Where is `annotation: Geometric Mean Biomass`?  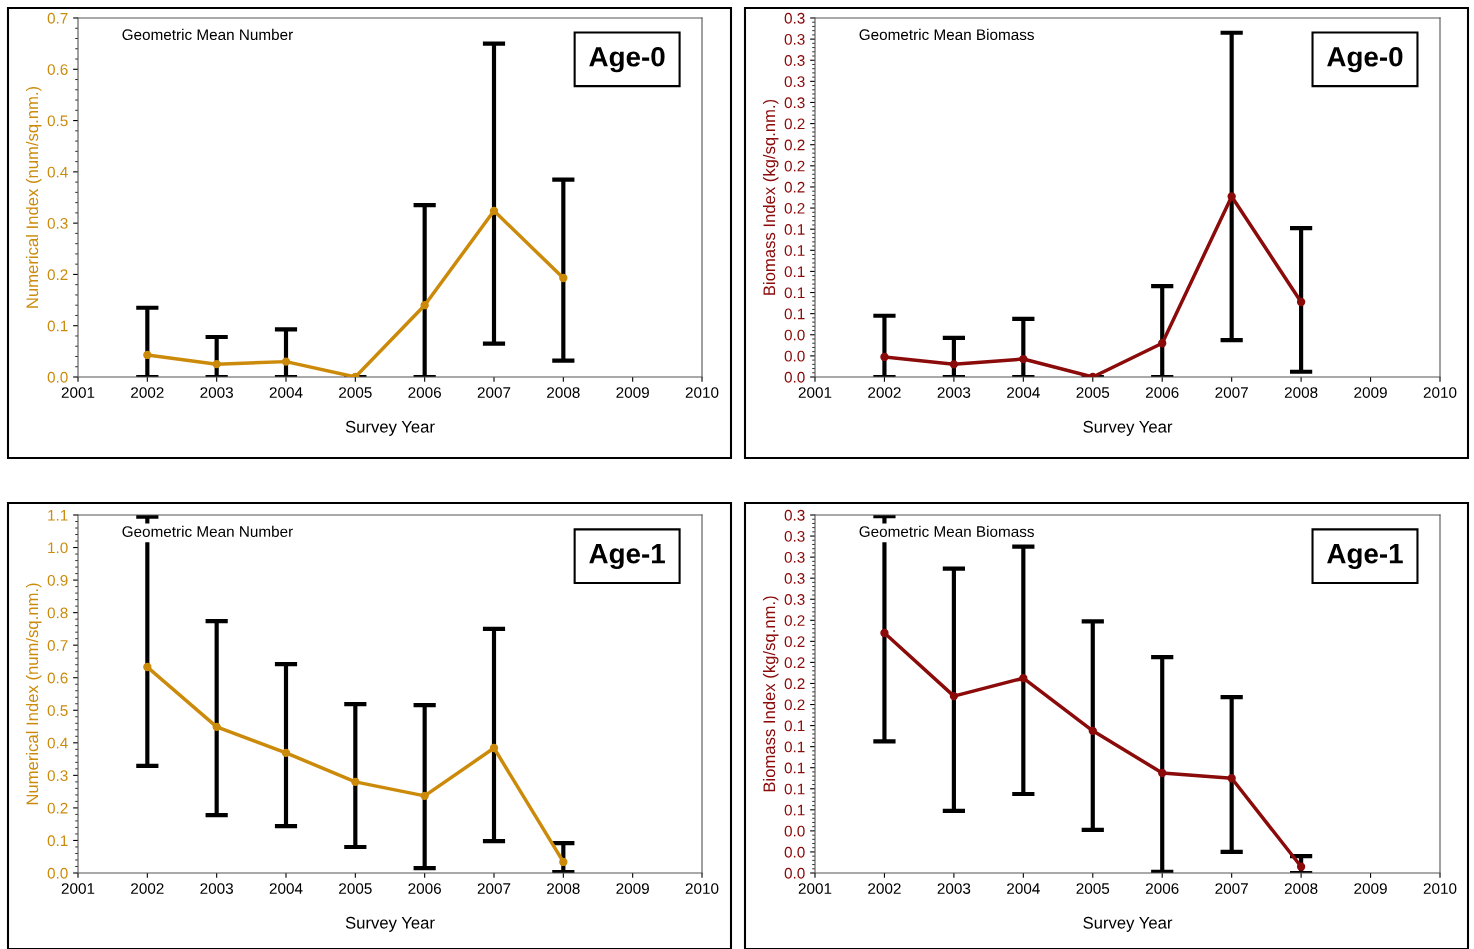
annotation: Geometric Mean Biomass is located at coordinates (946, 531).